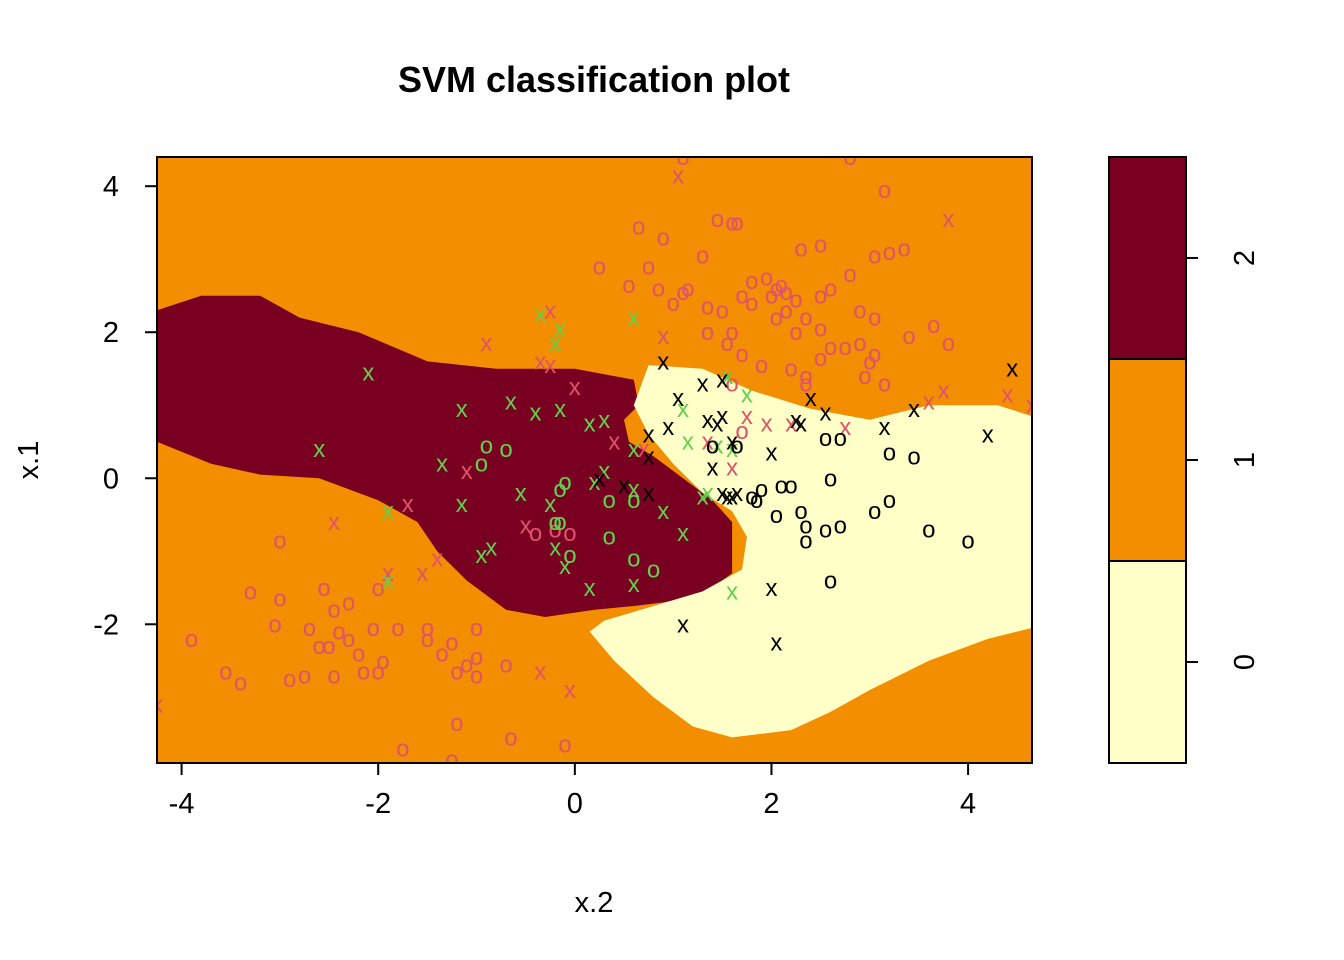 The width and height of the screenshot is (1344, 960). What do you see at coordinates (125, 406) in the screenshot?
I see `y-axis: -2 0 2 4` at bounding box center [125, 406].